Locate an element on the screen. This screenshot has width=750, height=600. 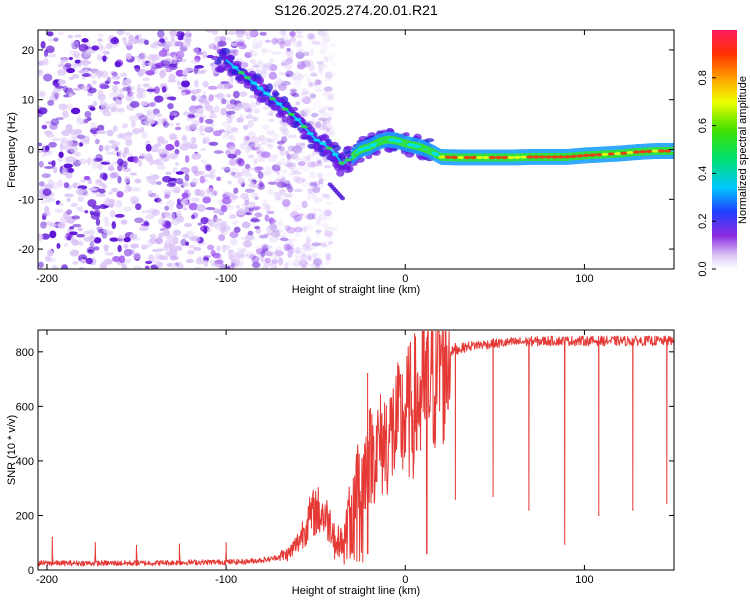
spectrogram-y-tick-label: 0 is located at coordinates (31, 151).